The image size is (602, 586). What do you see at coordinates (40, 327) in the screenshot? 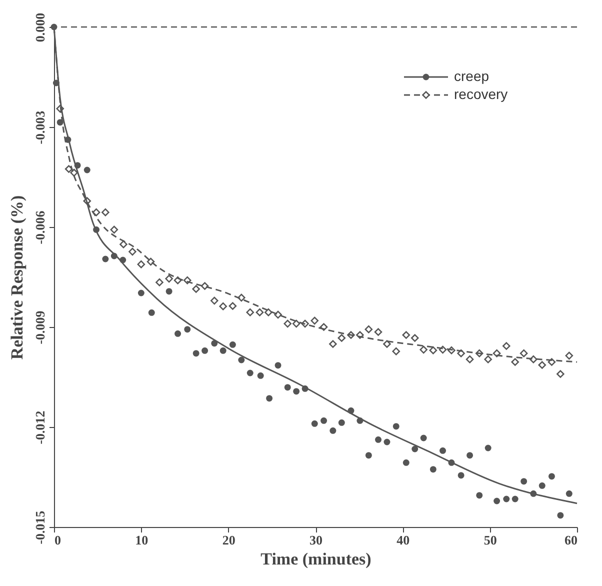
I see `y-tick-label: -0.009` at bounding box center [40, 327].